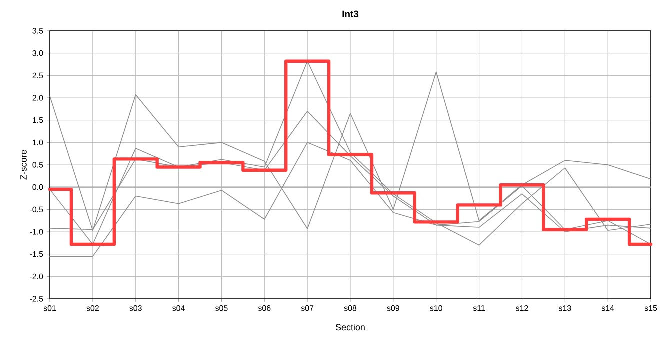 This screenshot has width=660, height=360. Describe the element at coordinates (350, 327) in the screenshot. I see `x-axis-title: Section` at that location.